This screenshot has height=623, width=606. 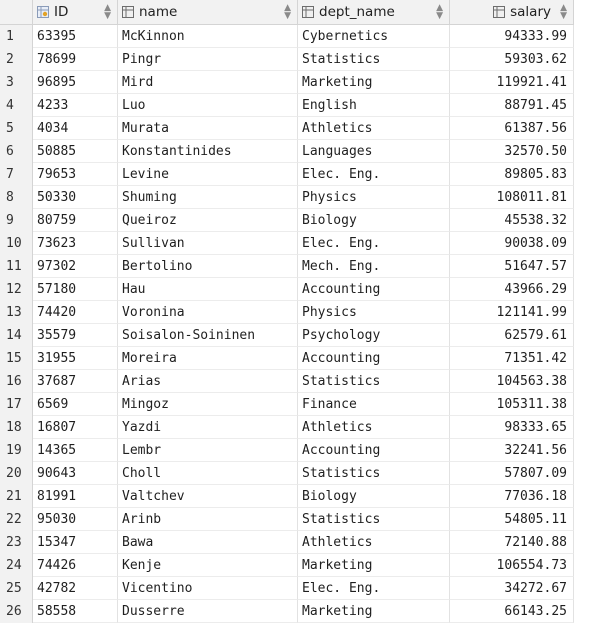 I want to click on cell-id: 6569, so click(x=75, y=404).